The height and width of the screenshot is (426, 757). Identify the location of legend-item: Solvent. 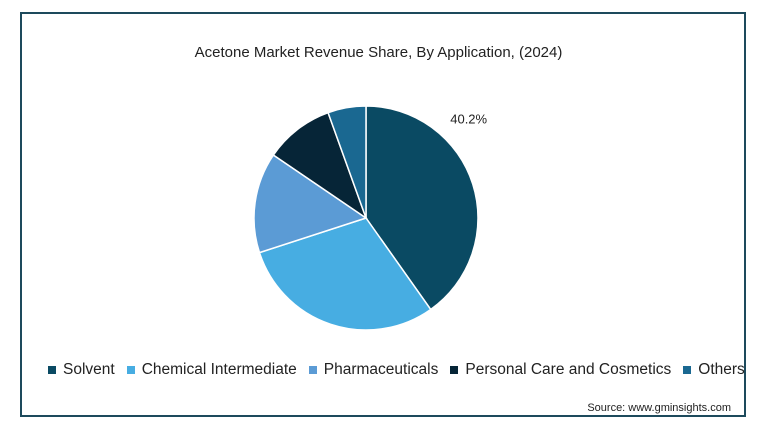
(81, 370).